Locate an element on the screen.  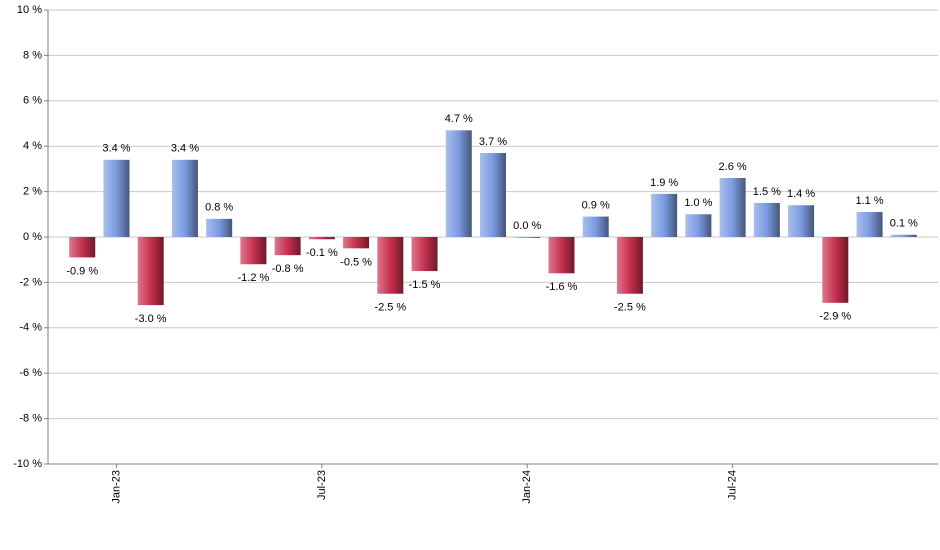
value-label: -1.5 % is located at coordinates (425, 285).